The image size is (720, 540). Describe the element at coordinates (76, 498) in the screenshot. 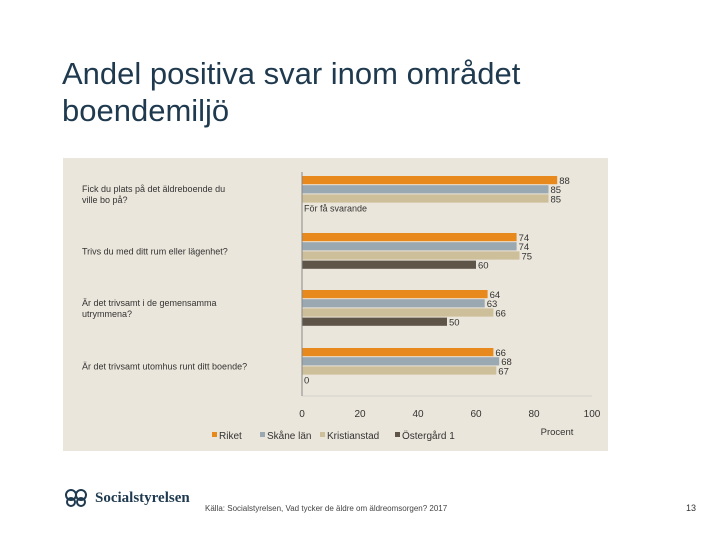

I see `logo-emblem-icon` at that location.